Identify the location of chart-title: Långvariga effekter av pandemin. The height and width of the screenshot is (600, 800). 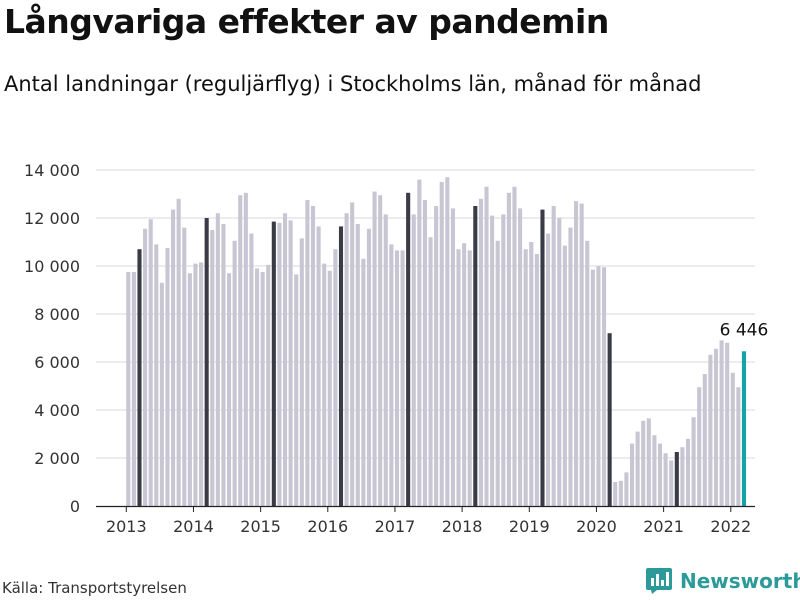
(306, 21).